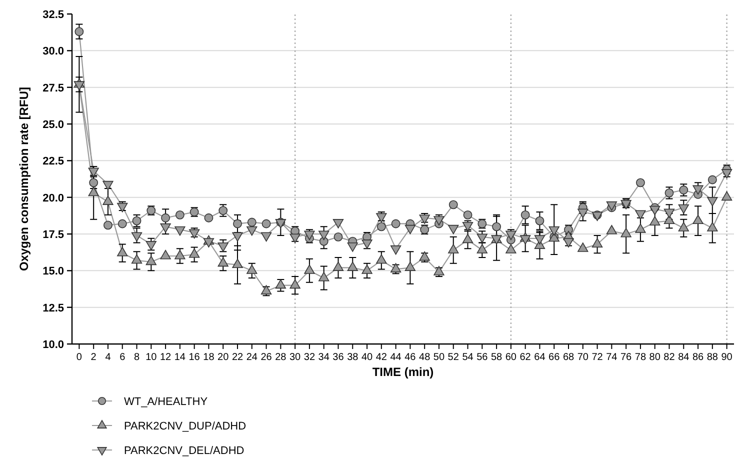 The height and width of the screenshot is (460, 738). What do you see at coordinates (79, 357) in the screenshot?
I see `x-tick-label: 0` at bounding box center [79, 357].